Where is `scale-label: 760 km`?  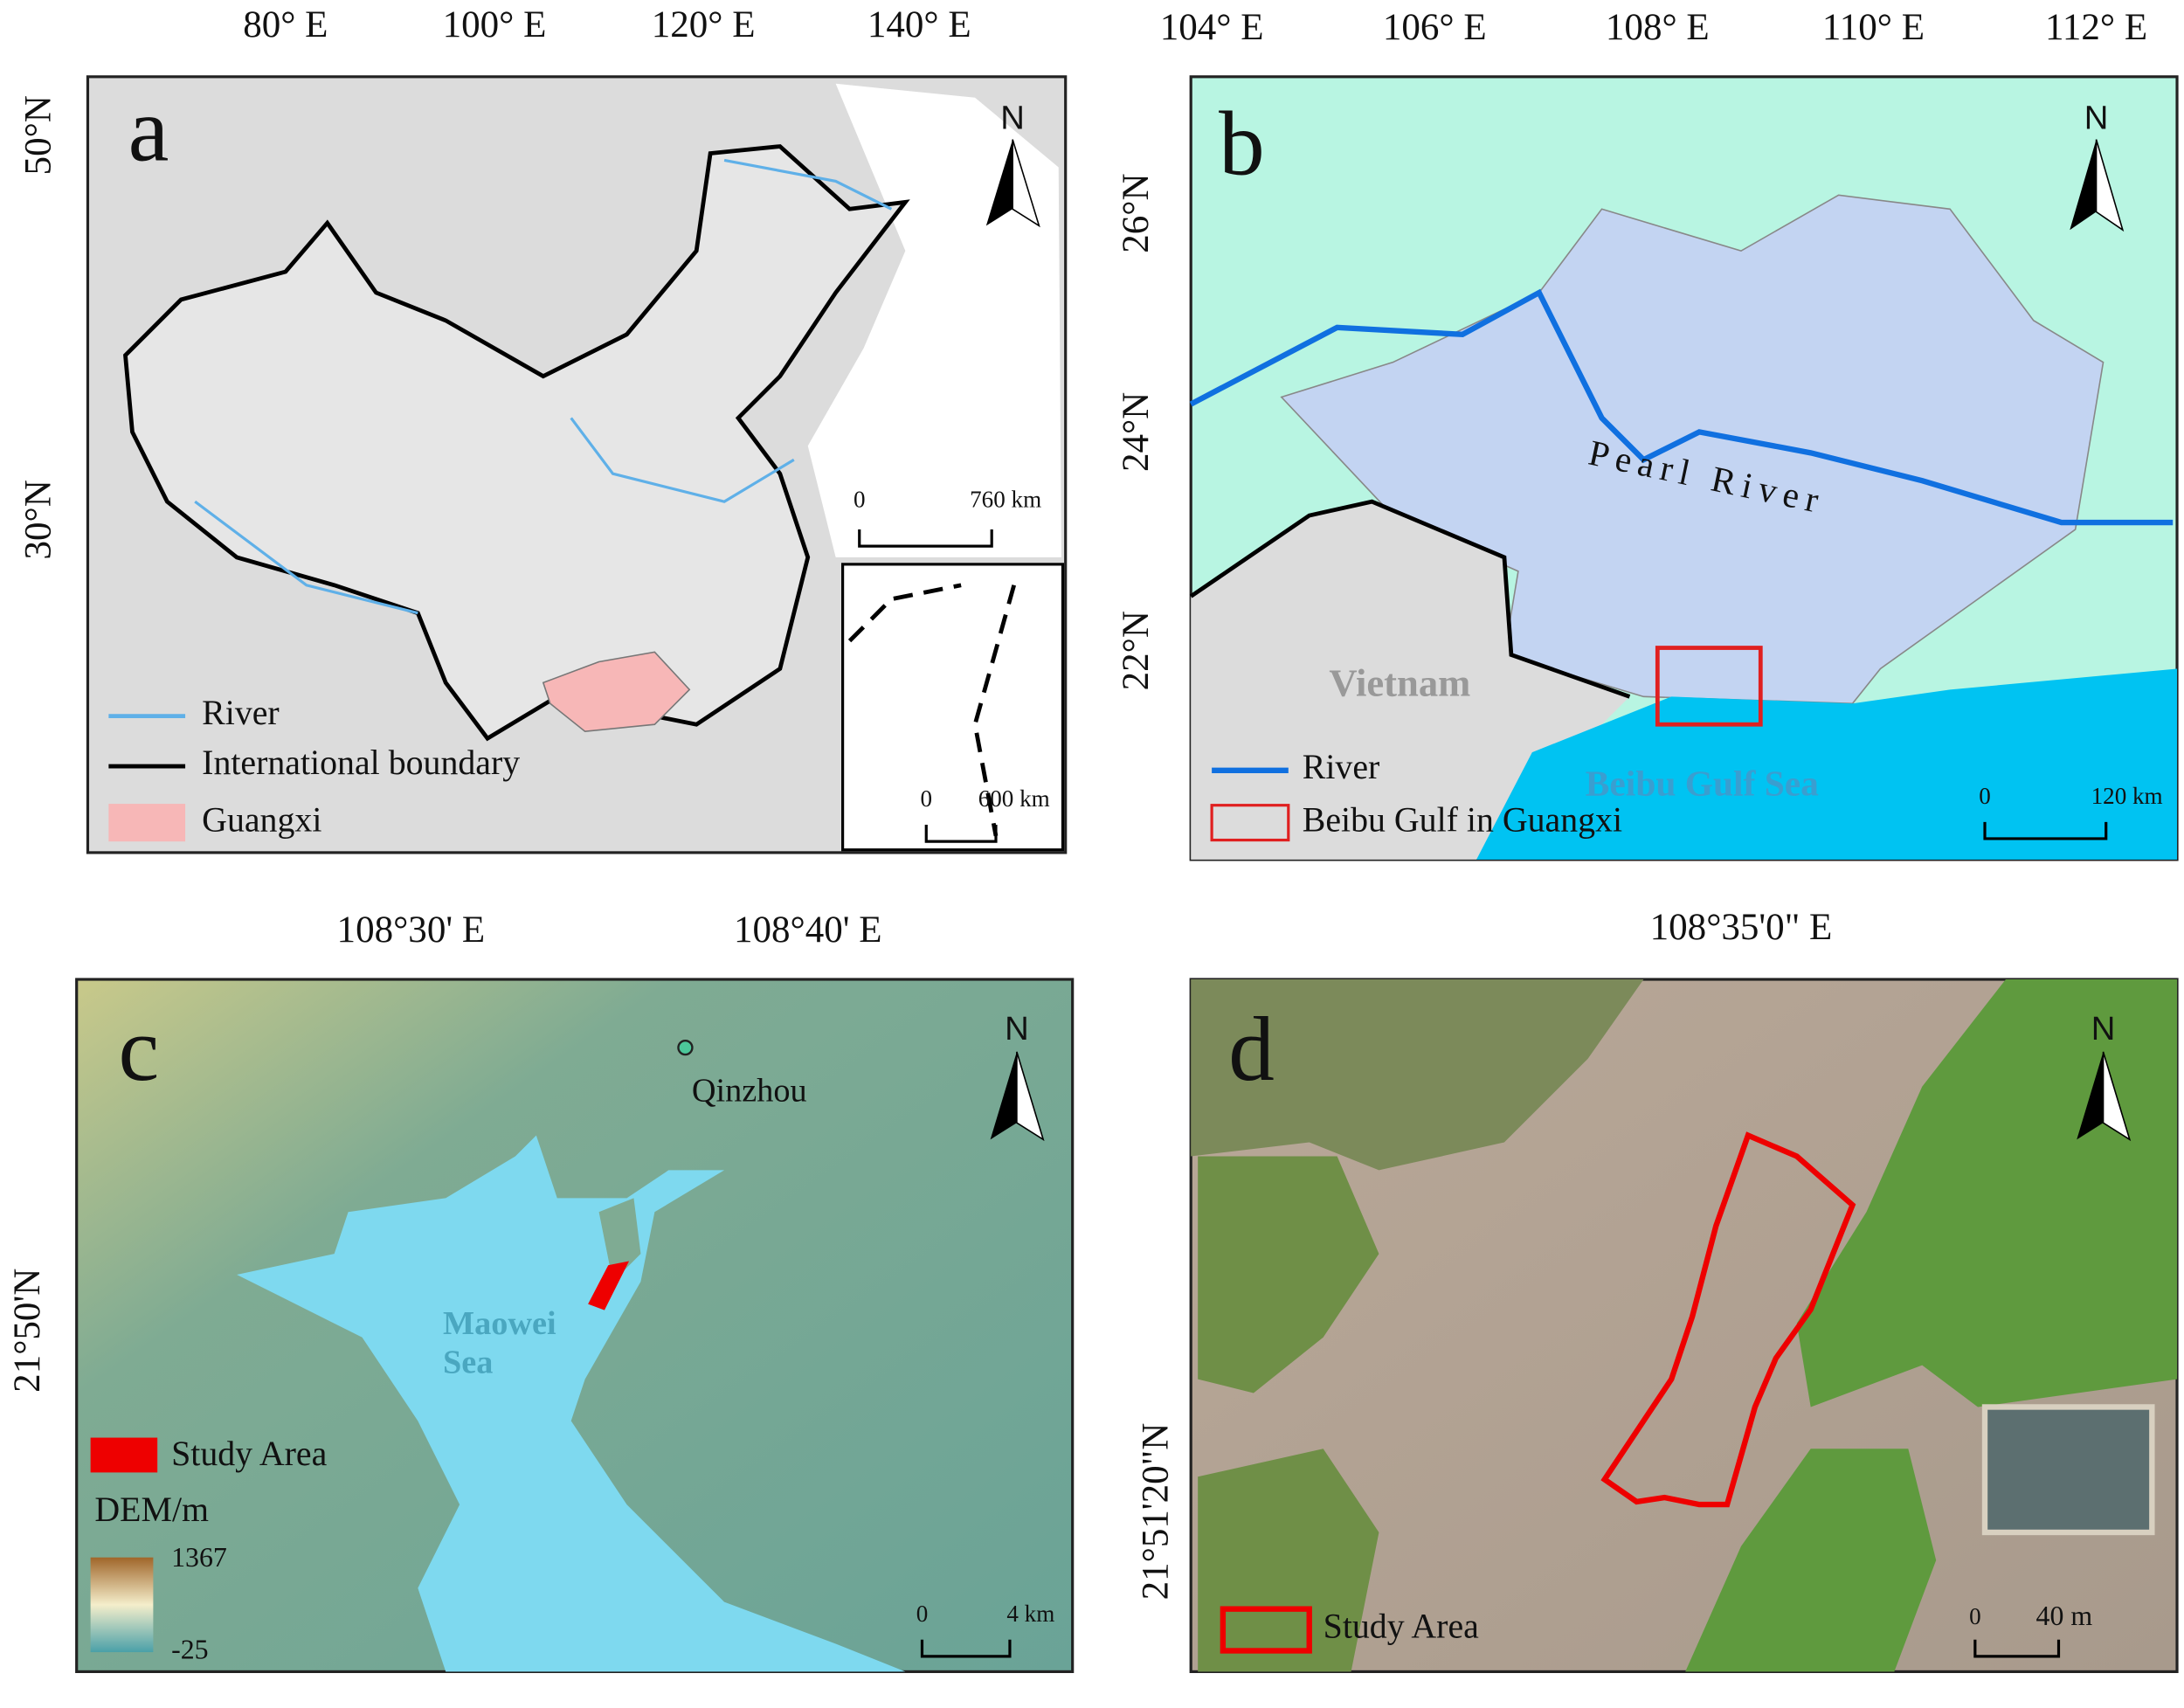 scale-label: 760 km is located at coordinates (1005, 499).